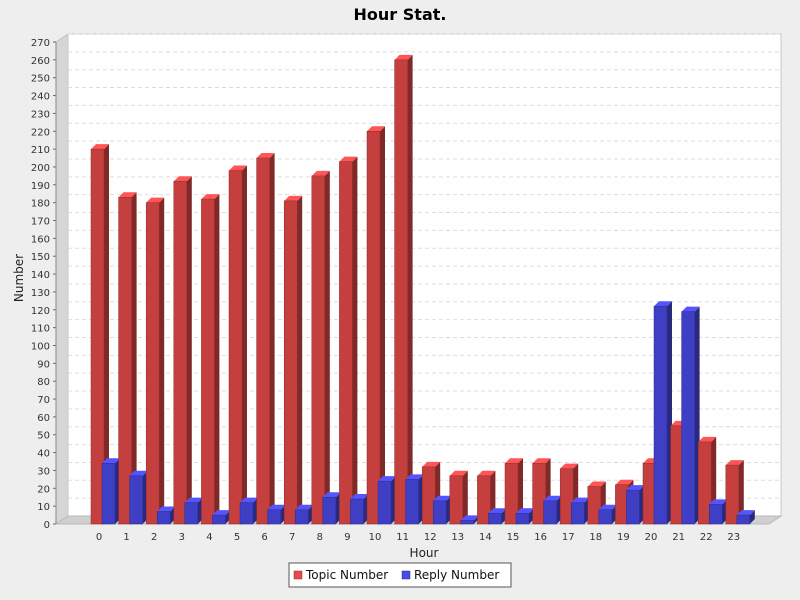  Describe the element at coordinates (43, 507) in the screenshot. I see `y-tick-label: 10` at that location.